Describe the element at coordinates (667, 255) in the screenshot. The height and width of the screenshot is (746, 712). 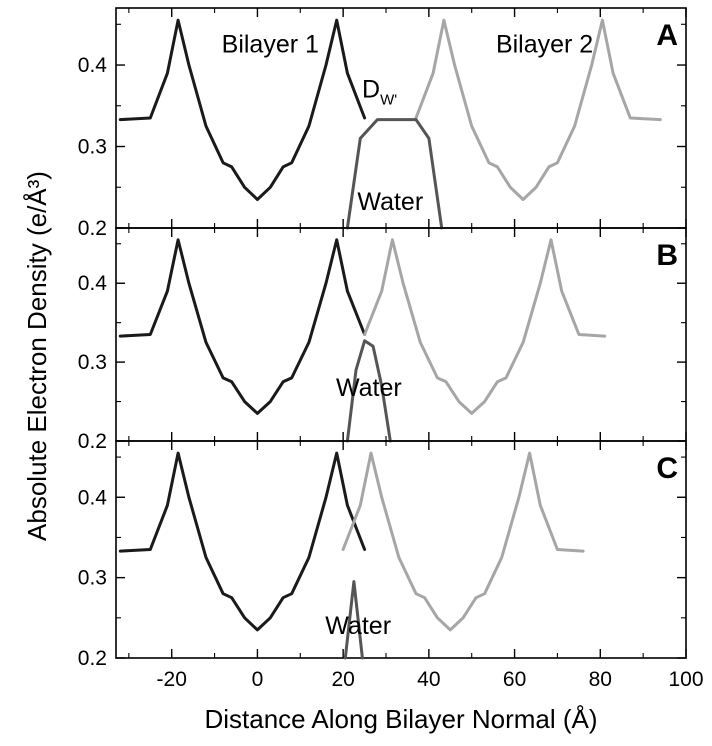
I see `panel-letter: B` at that location.